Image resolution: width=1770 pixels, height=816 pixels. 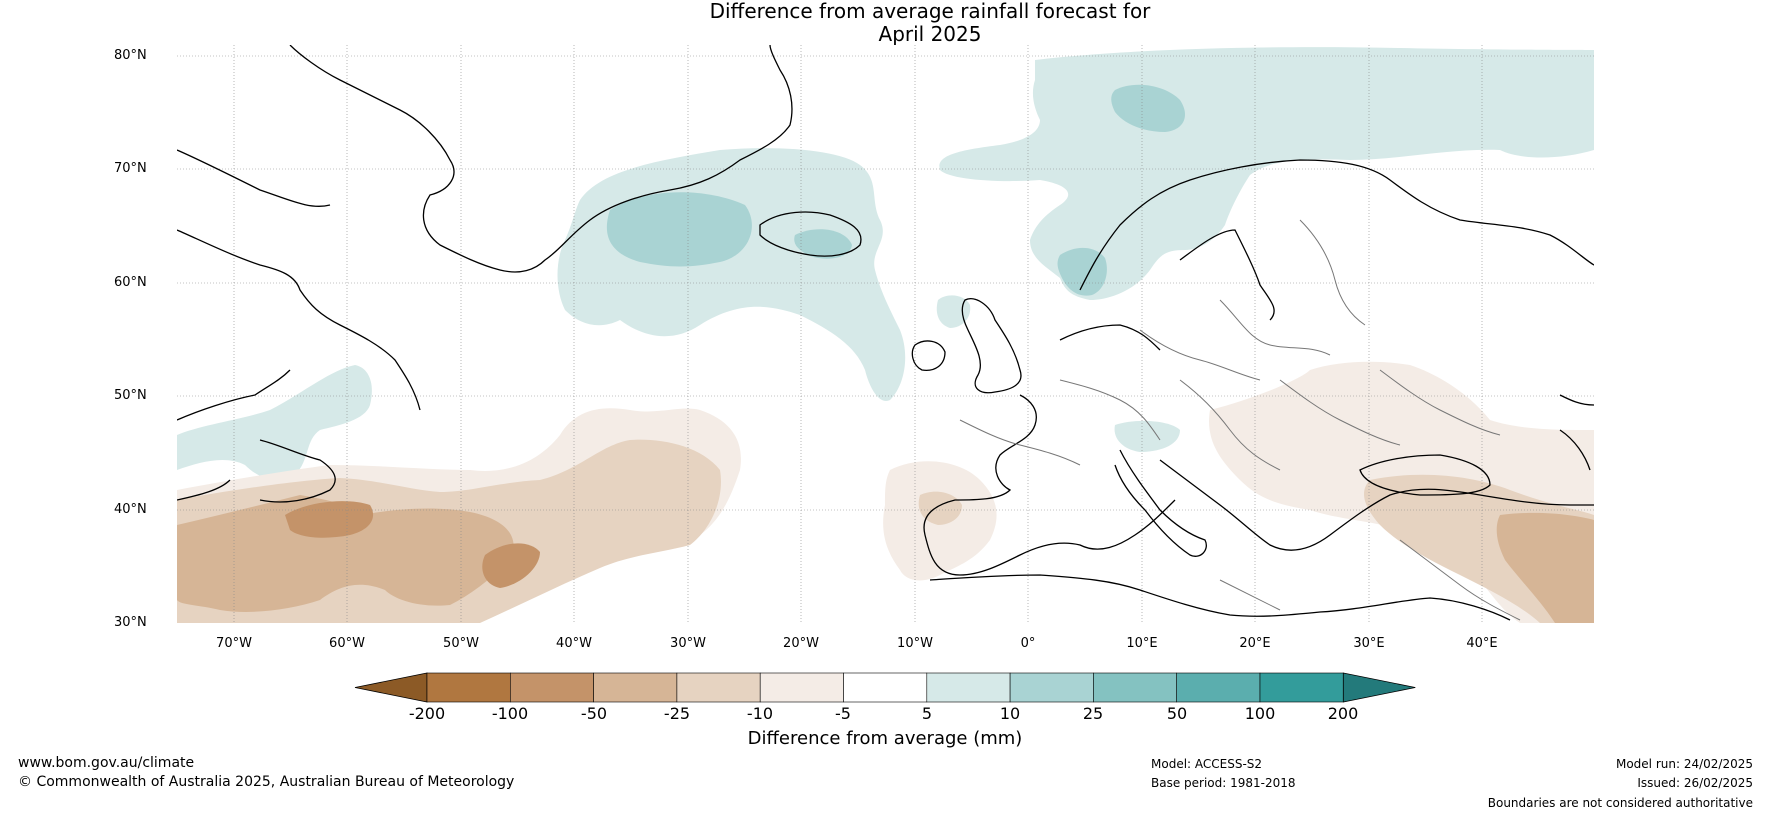 What do you see at coordinates (234, 643) in the screenshot?
I see `lon-label-70w: 70°W` at bounding box center [234, 643].